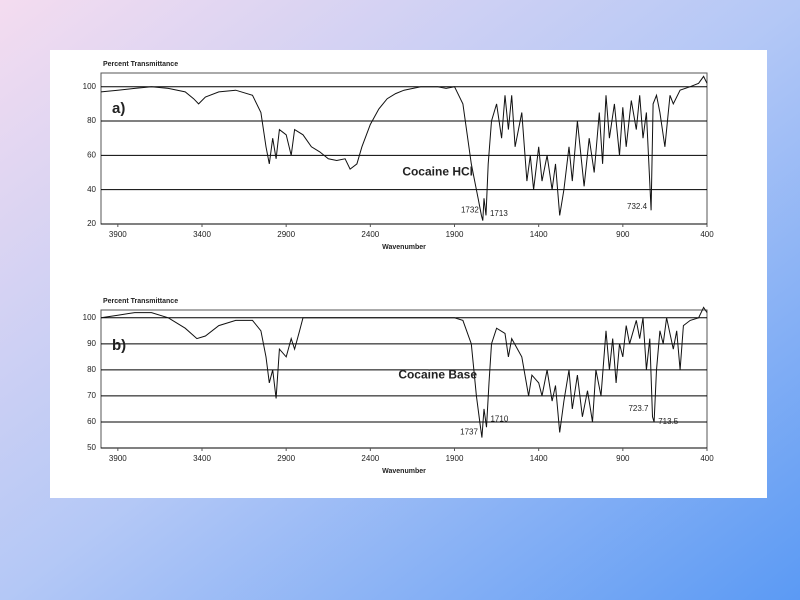 This screenshot has height=600, width=800. I want to click on peak-label: 713.5, so click(668, 421).